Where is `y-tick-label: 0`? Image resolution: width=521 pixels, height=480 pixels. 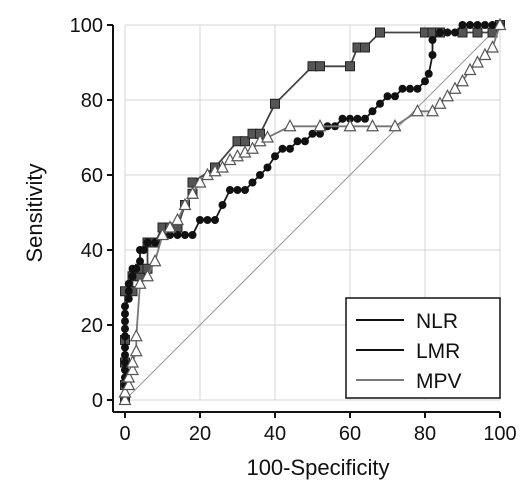
y-tick-label: 0 is located at coordinates (97, 401).